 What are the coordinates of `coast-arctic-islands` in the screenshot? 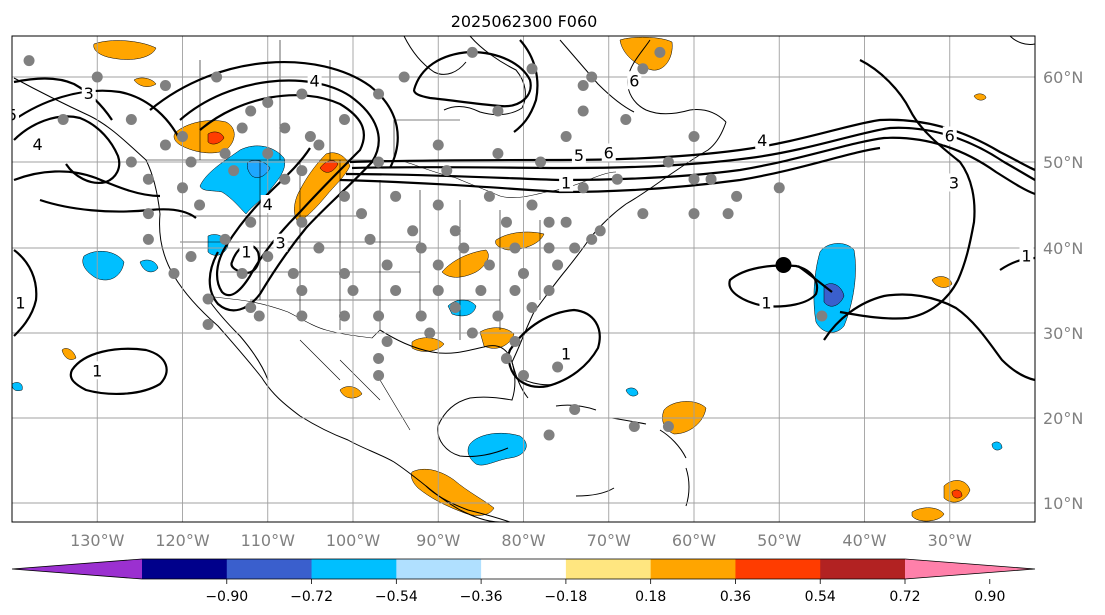 It's located at (435, 55).